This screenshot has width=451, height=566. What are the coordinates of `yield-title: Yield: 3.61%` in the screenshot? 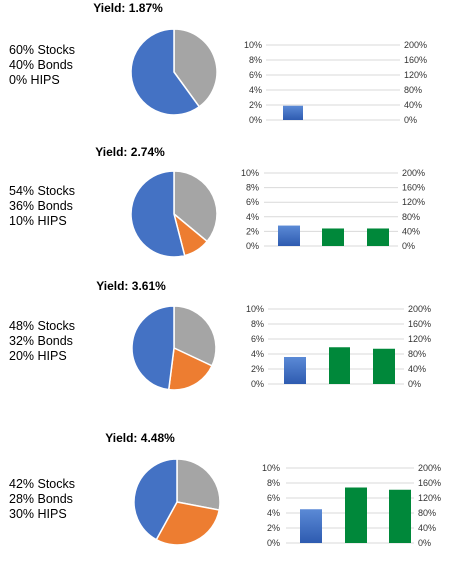 It's located at (131, 286).